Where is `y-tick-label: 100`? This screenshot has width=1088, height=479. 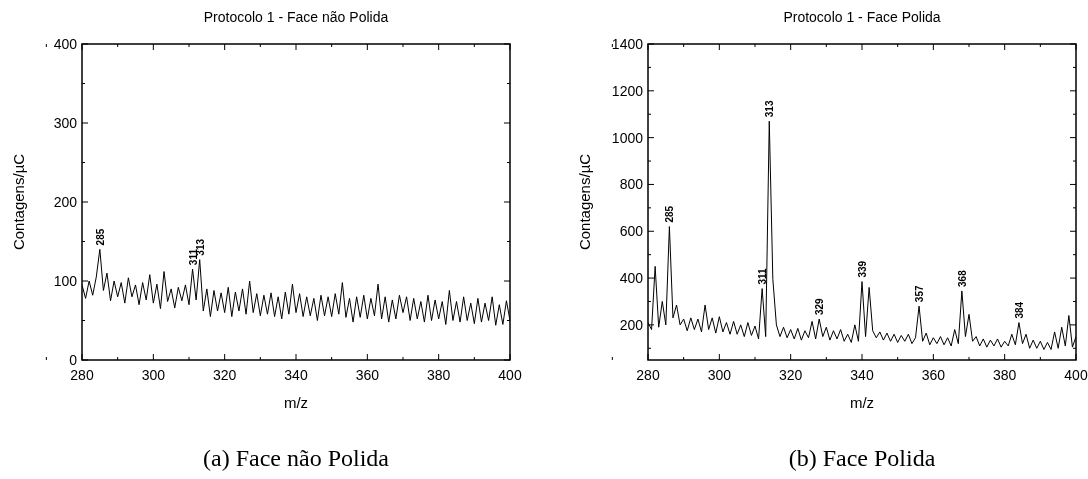
y-tick-label: 100 is located at coordinates (65, 281).